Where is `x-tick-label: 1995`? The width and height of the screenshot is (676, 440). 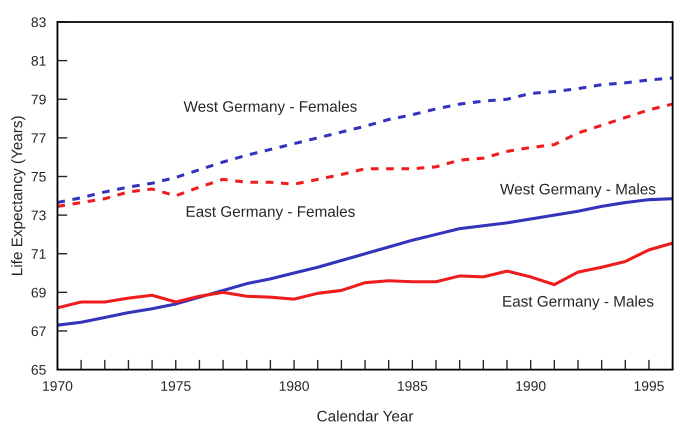
x-tick-label: 1995 is located at coordinates (649, 386).